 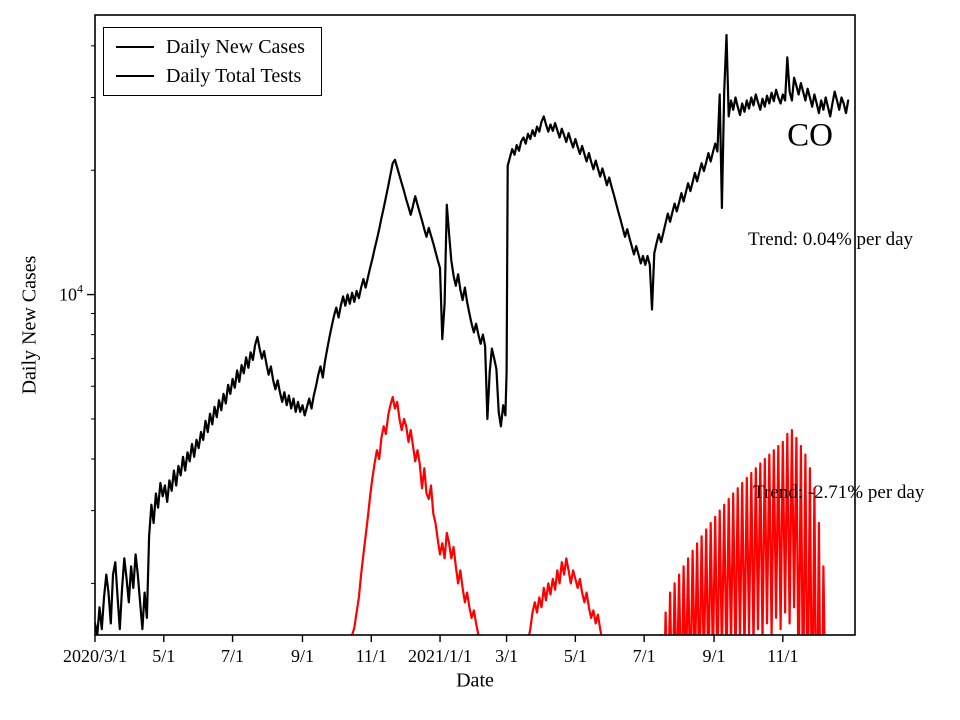 What do you see at coordinates (212, 61) in the screenshot?
I see `legend: Daily New Cases Daily Total Tests` at bounding box center [212, 61].